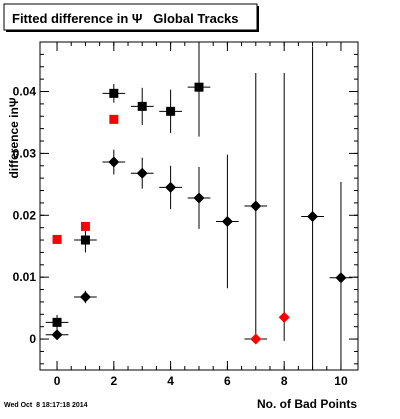  I want to click on x-tick-label: 0, so click(57, 381).